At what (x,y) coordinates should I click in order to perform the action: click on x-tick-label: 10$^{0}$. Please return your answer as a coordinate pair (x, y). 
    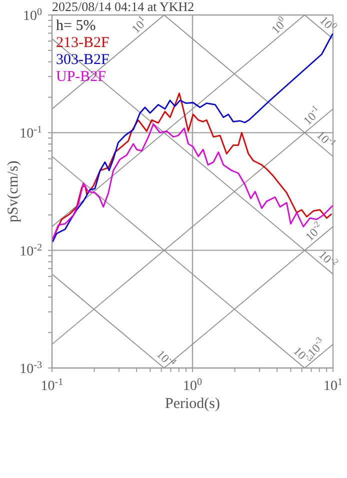
    Looking at the image, I should click on (192, 385).